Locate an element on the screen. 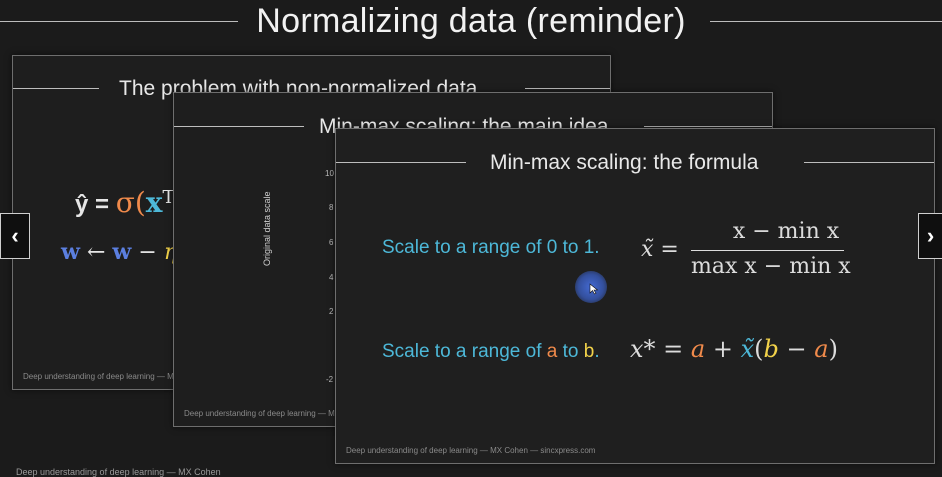  minus-term: − is located at coordinates (796, 349).